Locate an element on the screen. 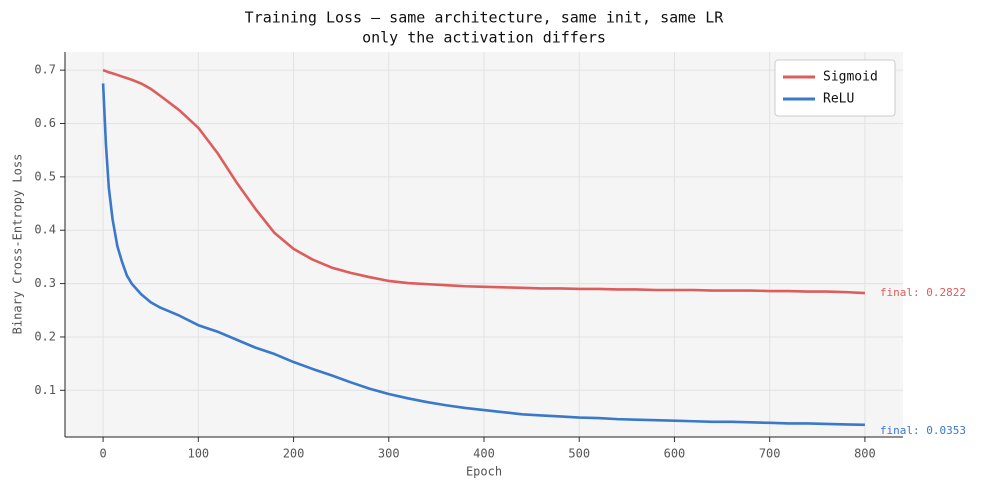 Image resolution: width=987 pixels, height=489 pixels. x-tick-label: 800 is located at coordinates (865, 454).